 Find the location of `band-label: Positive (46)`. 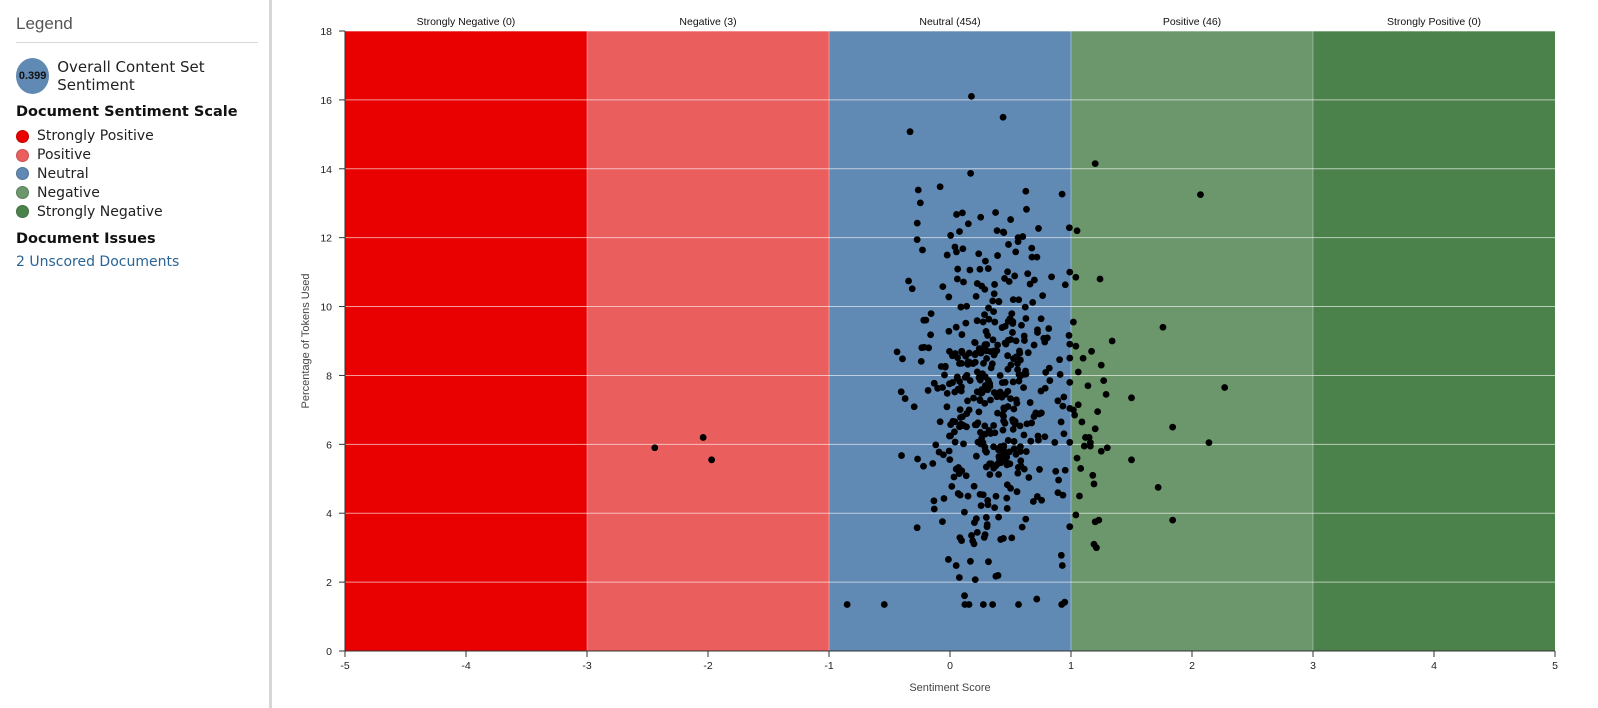

band-label: Positive (46) is located at coordinates (1192, 22).